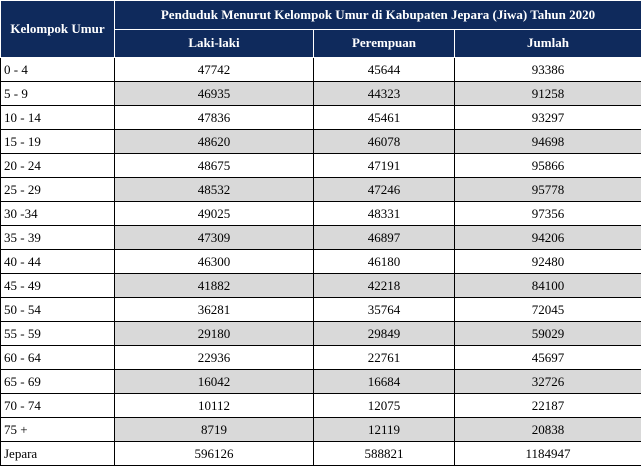 This screenshot has height=469, width=641. What do you see at coordinates (547, 141) in the screenshot?
I see `total-cell: 94698` at bounding box center [547, 141].